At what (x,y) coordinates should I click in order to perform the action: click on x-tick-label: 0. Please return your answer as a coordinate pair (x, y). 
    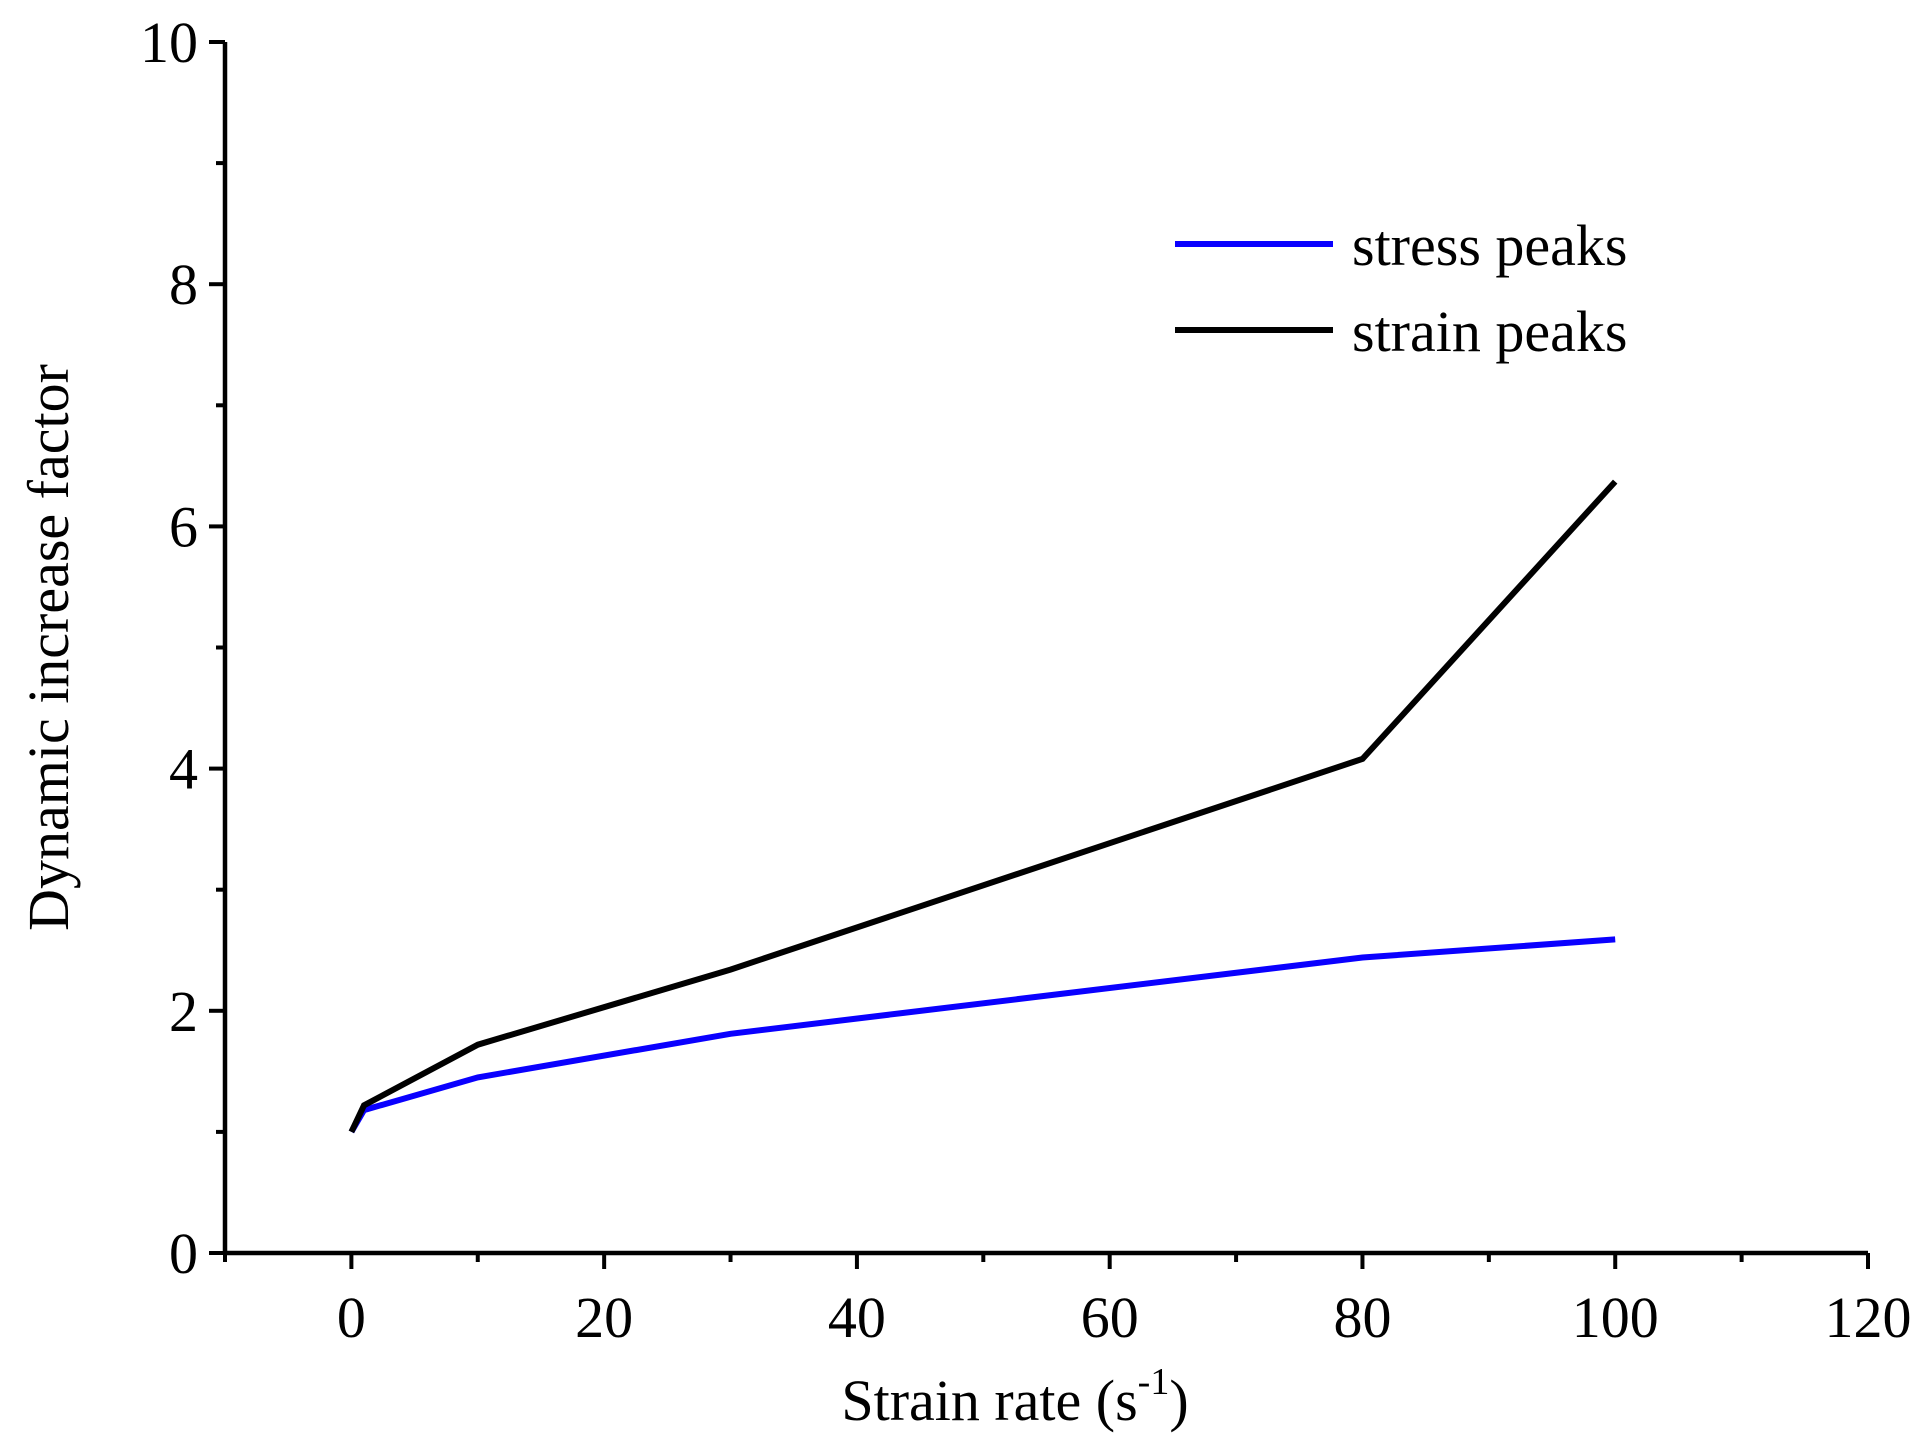
    Looking at the image, I should click on (351, 1317).